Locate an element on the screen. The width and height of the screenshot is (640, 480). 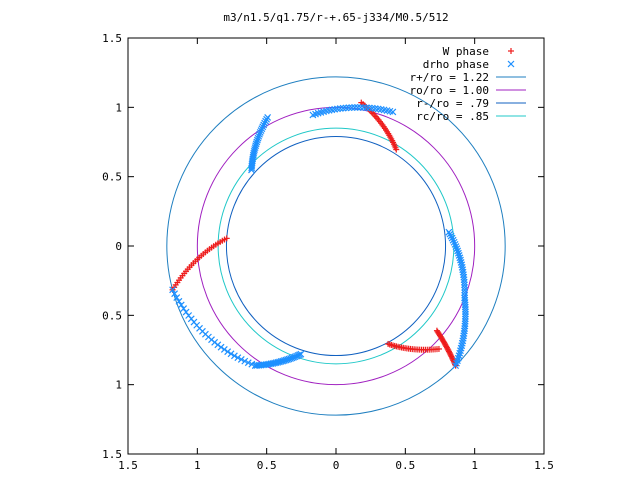
legend-label-series-1: drho phase is located at coordinates (456, 64).